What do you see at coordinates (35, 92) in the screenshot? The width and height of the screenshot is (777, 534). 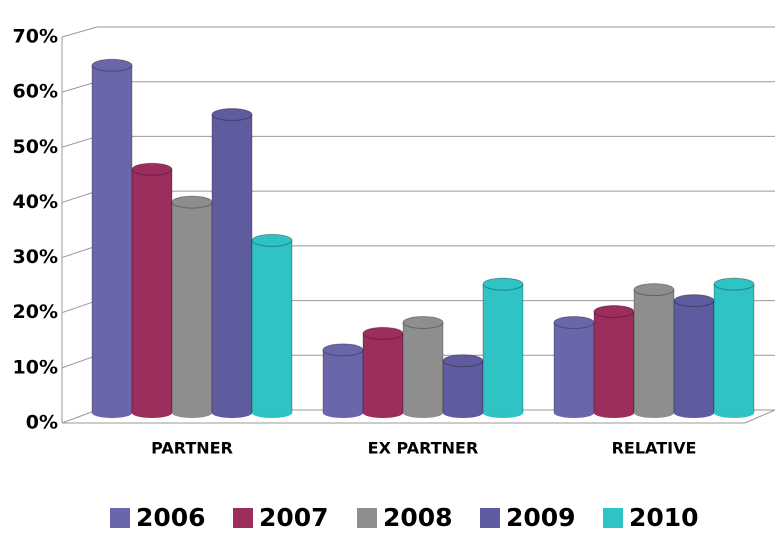 I see `y-tick-label: 60%` at bounding box center [35, 92].